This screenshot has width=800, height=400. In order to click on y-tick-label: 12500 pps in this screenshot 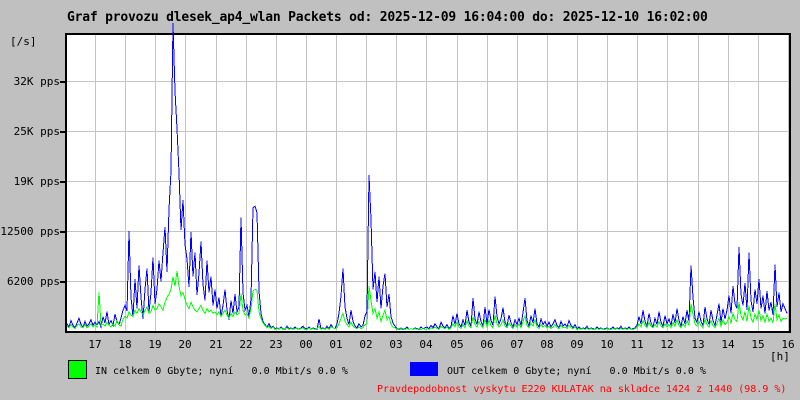, I will do `click(30, 231)`.